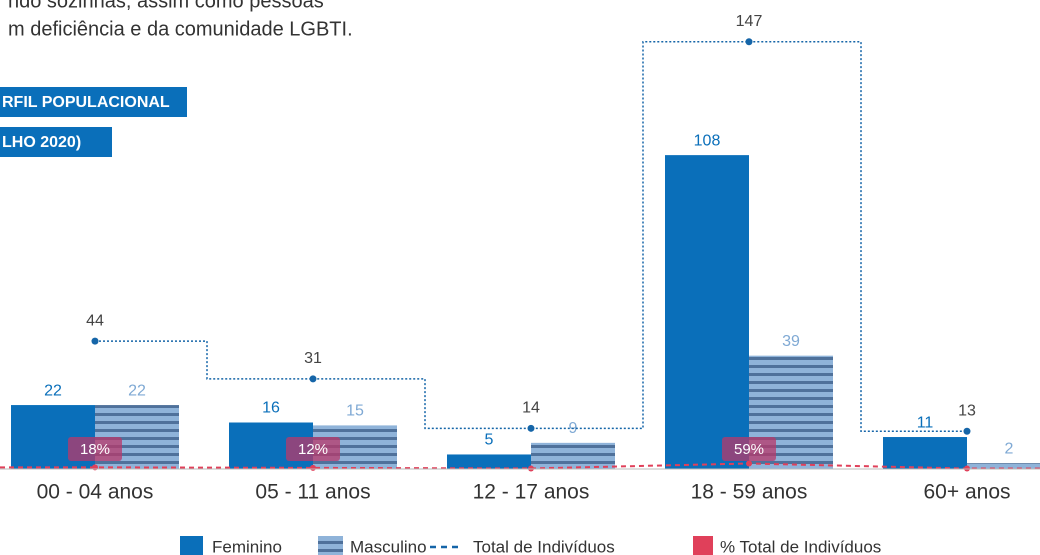 The image size is (1040, 555). I want to click on x-tick-label: 00 - 04 anos, so click(95, 492).